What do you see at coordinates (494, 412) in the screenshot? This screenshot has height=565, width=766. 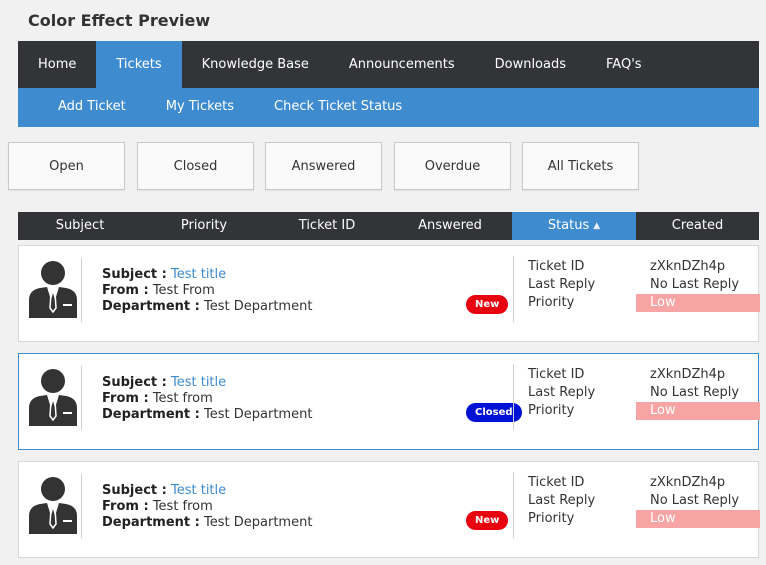 I see `status-badge: Closed` at bounding box center [494, 412].